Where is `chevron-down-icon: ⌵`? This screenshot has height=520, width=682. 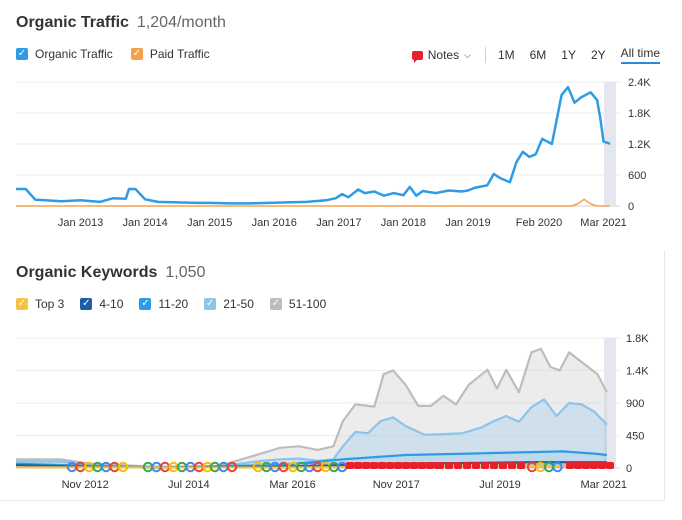 chevron-down-icon: ⌵ is located at coordinates (467, 54).